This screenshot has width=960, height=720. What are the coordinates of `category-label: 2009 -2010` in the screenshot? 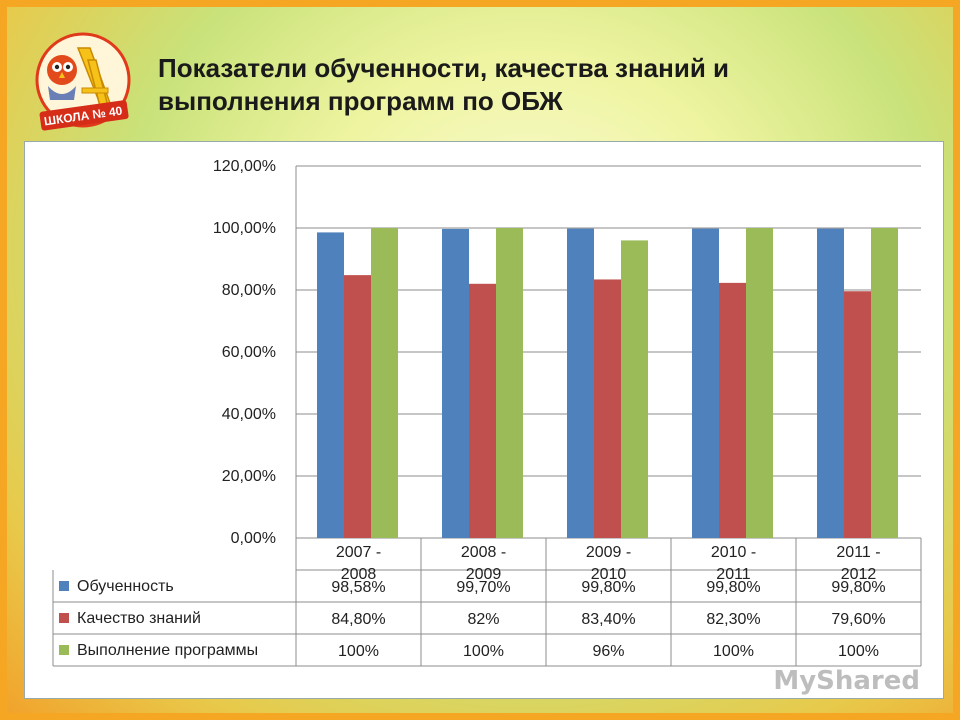 It's located at (608, 563).